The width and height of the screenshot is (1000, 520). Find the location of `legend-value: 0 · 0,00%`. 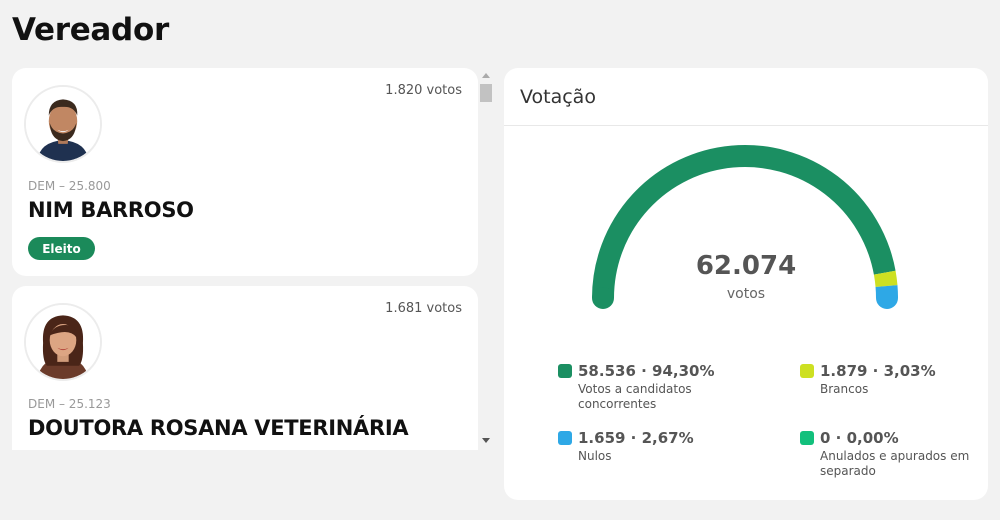

legend-value: 0 · 0,00% is located at coordinates (859, 438).